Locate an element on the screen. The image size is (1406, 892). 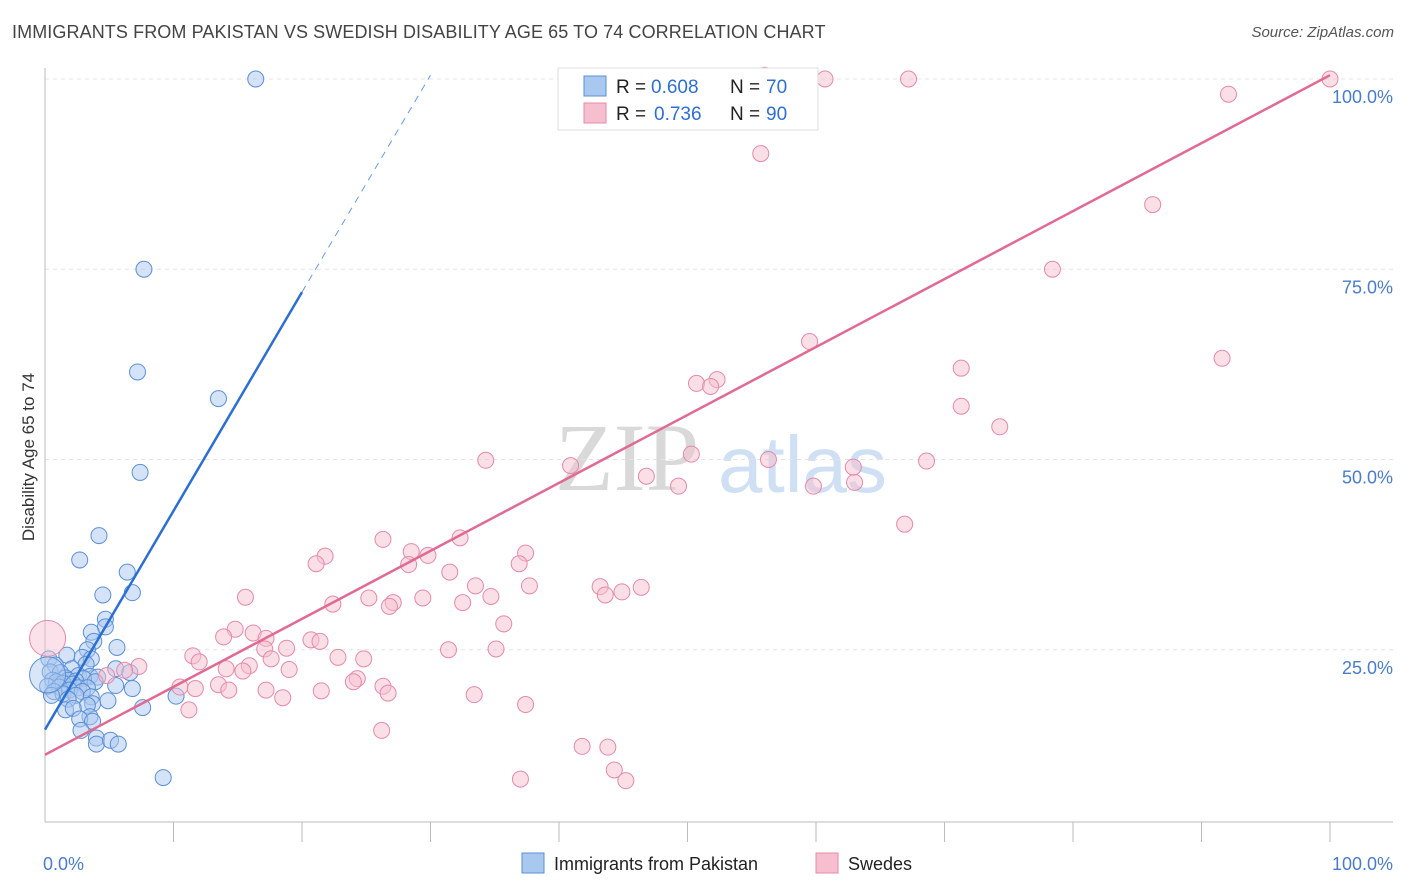
stats-legend: R = 0.608 N = 70 R = 0.736 N = 90 is located at coordinates (688, 99).